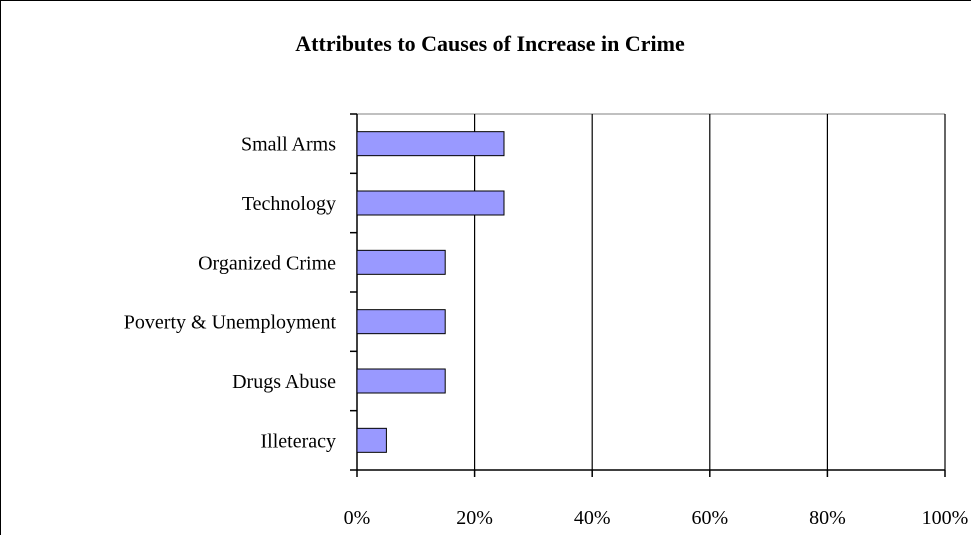  I want to click on bar-illeteracy, so click(371, 440).